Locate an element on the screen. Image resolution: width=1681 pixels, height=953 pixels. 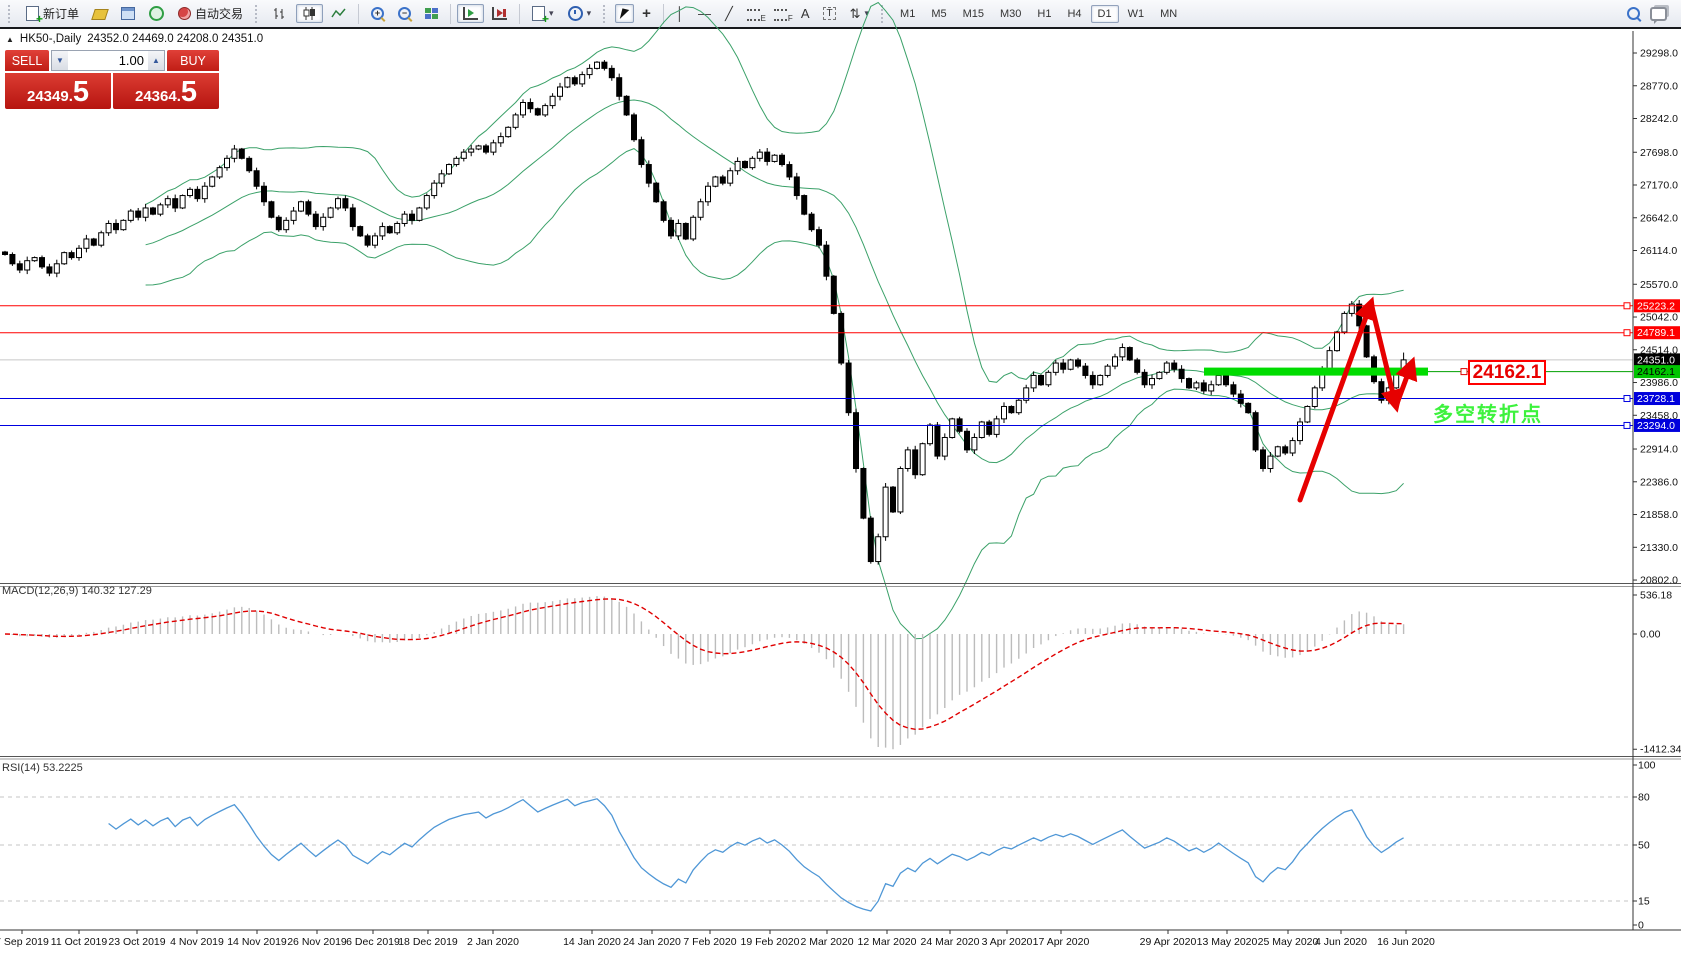
fibonacci-icon: F is located at coordinates (783, 16).